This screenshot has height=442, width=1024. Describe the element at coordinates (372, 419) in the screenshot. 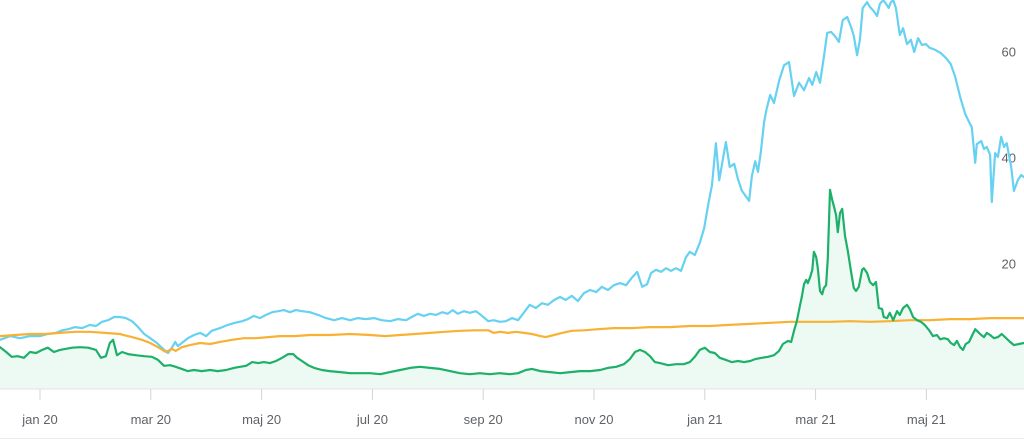

I see `x-axis-label: jul 20` at that location.